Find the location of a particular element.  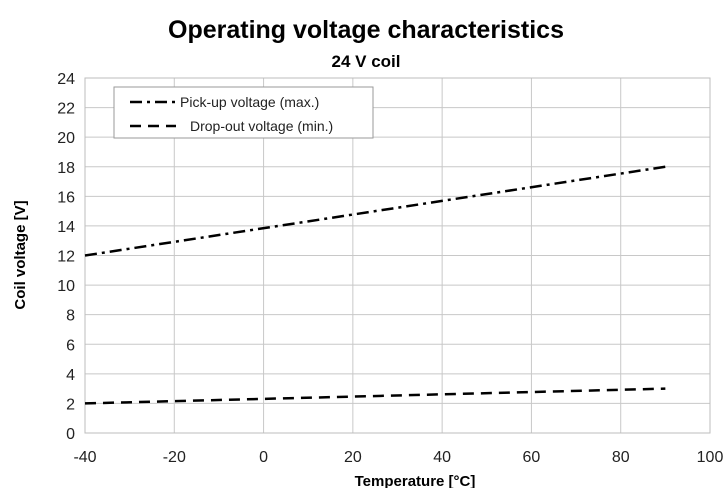

y-tick-label: 10 is located at coordinates (66, 286).